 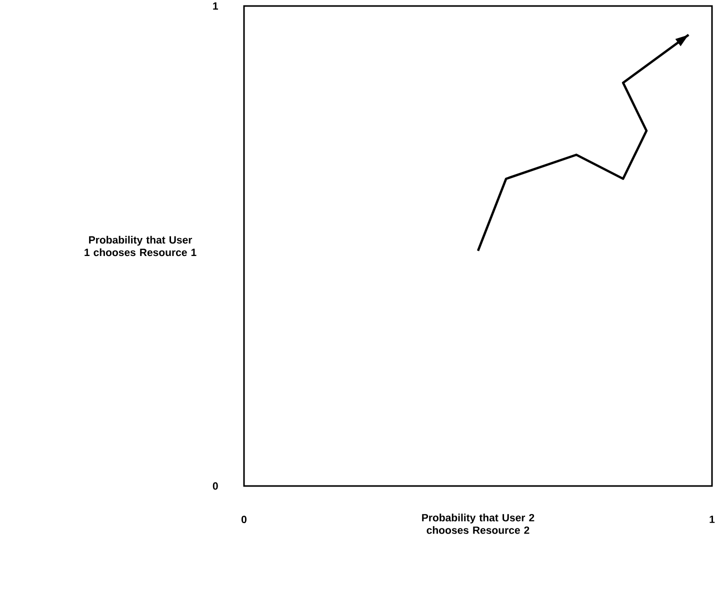 I want to click on x-axis-title: Probability that User 2 chooses Resource 2, so click(x=478, y=524).